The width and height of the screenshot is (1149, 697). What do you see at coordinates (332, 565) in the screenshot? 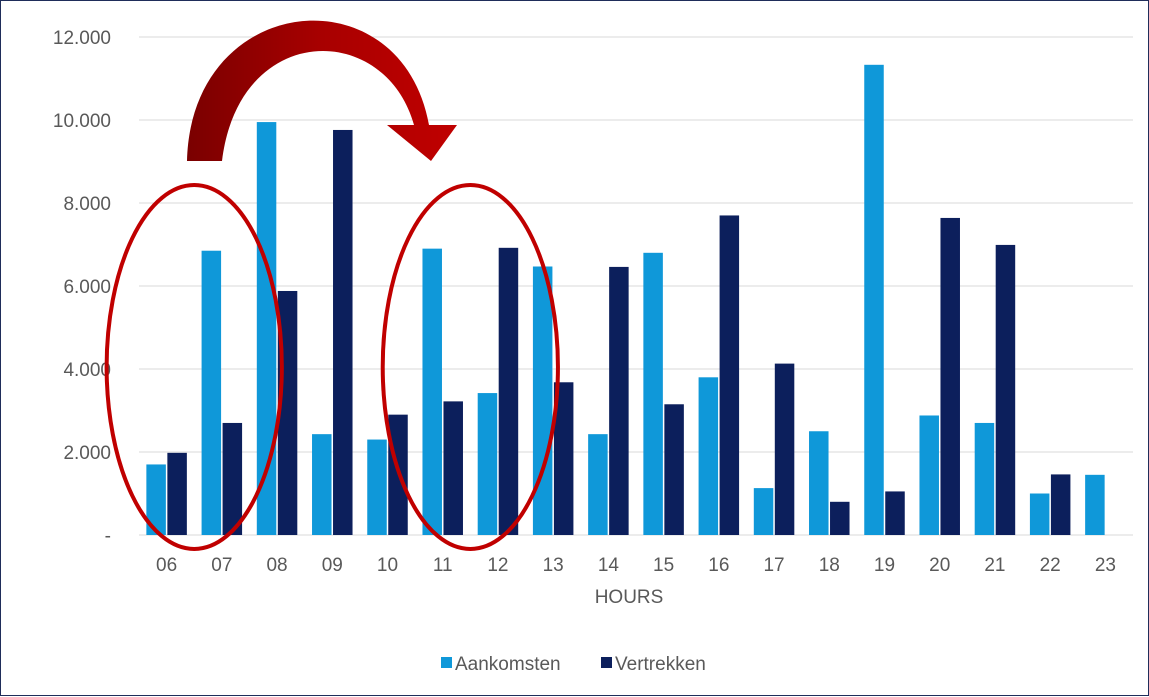
I see `x-tick-label: 09` at bounding box center [332, 565].